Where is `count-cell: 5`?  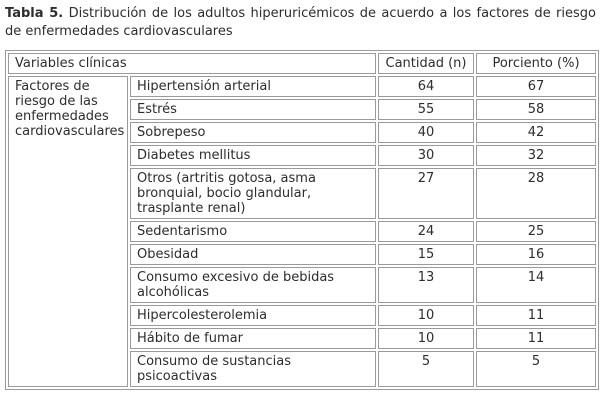
count-cell: 5 is located at coordinates (426, 369).